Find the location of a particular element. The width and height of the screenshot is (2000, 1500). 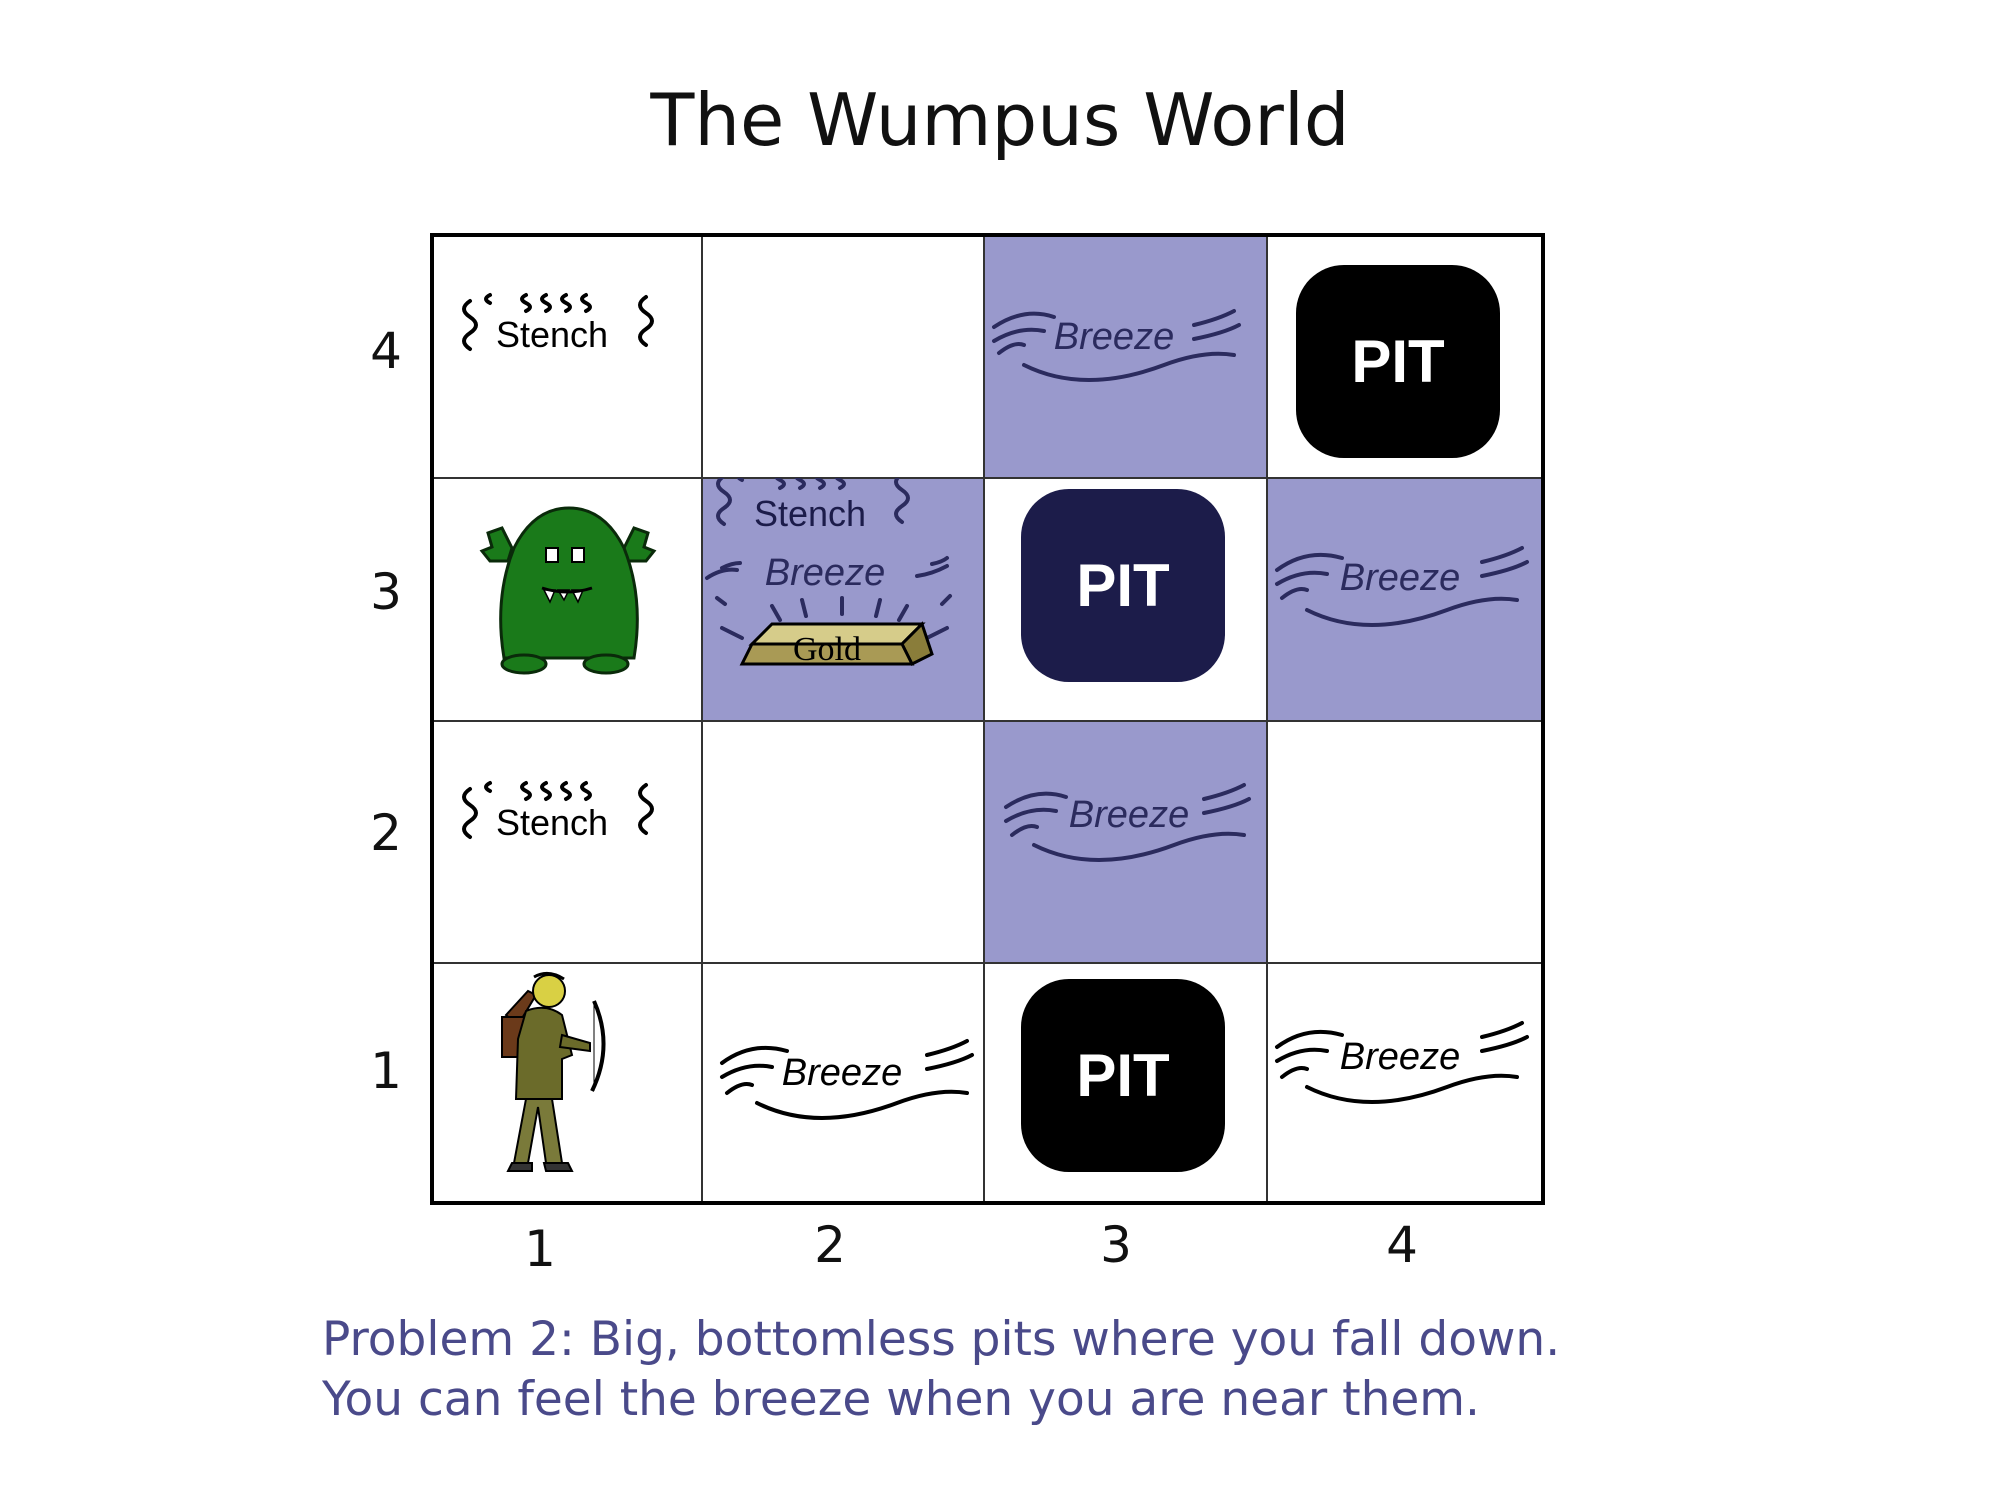

row-label-4: 4 is located at coordinates (386, 351).